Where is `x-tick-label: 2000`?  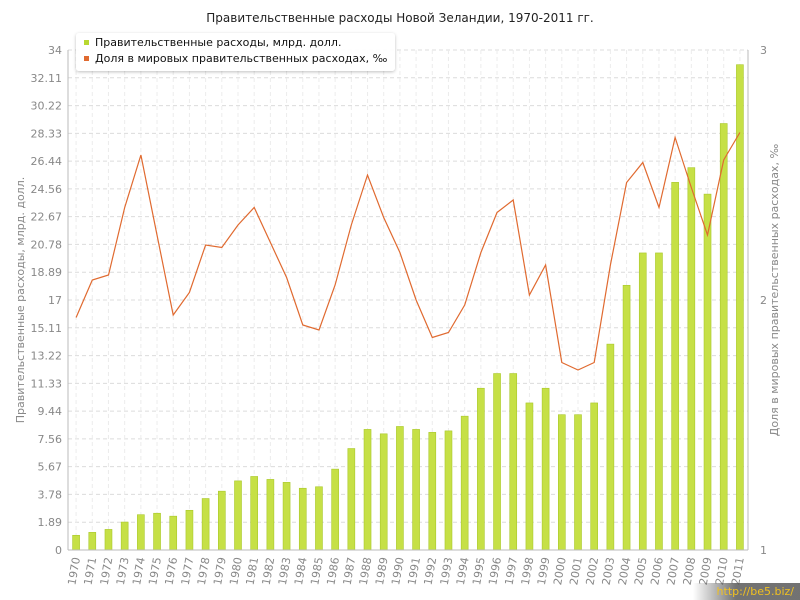 x-tick-label: 2000 is located at coordinates (560, 571).